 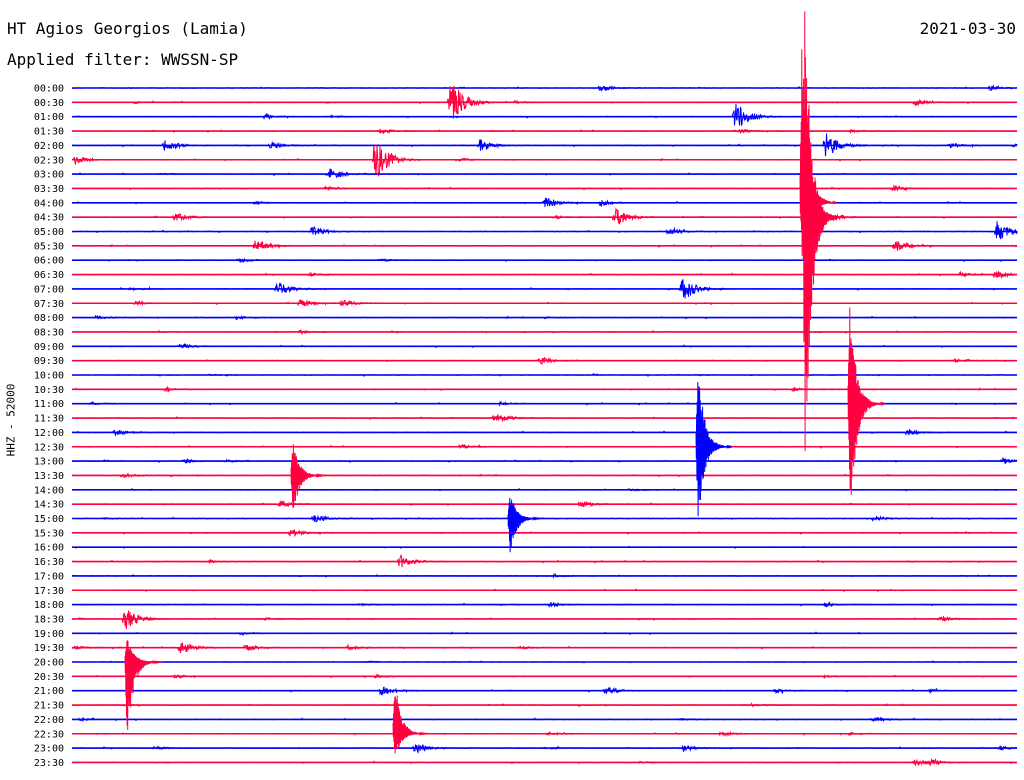 I want to click on time-tick-label: 04:00, so click(x=49, y=203).